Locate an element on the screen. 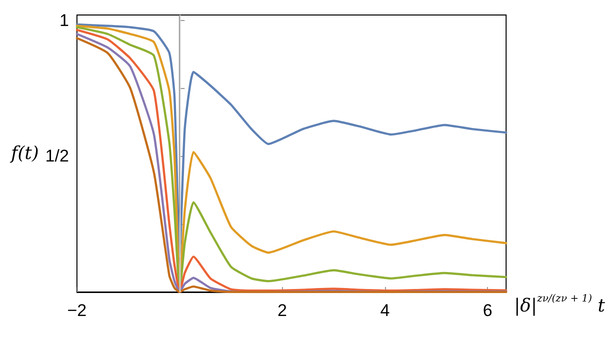  x-tick-label: 2 is located at coordinates (283, 310).